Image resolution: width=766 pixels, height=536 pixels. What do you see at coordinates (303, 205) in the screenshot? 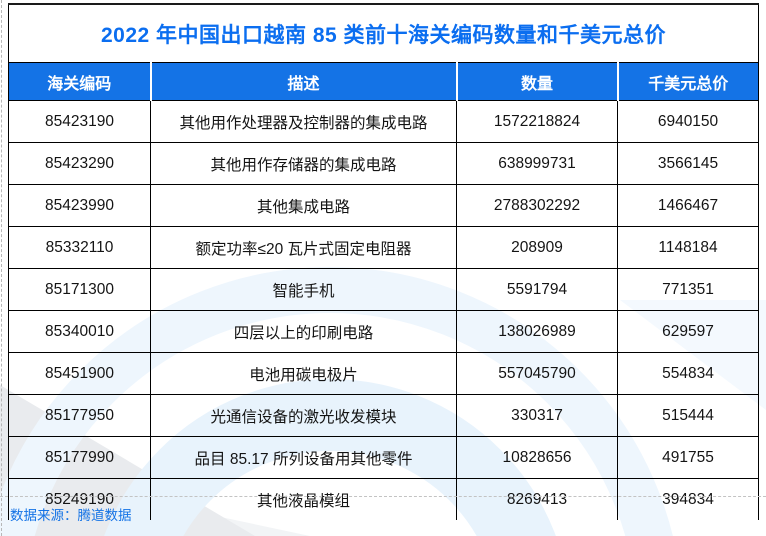
I see `table-cell-description: 其他集成电路` at bounding box center [303, 205].